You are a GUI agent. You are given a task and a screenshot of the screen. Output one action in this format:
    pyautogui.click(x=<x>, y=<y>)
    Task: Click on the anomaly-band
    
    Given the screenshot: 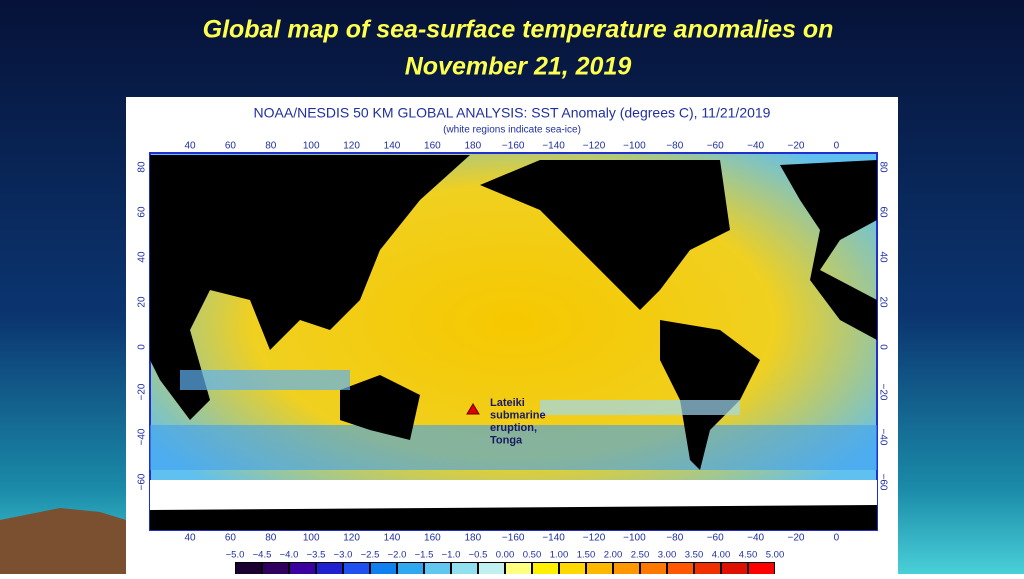 What is the action you would take?
    pyautogui.click(x=640, y=407)
    